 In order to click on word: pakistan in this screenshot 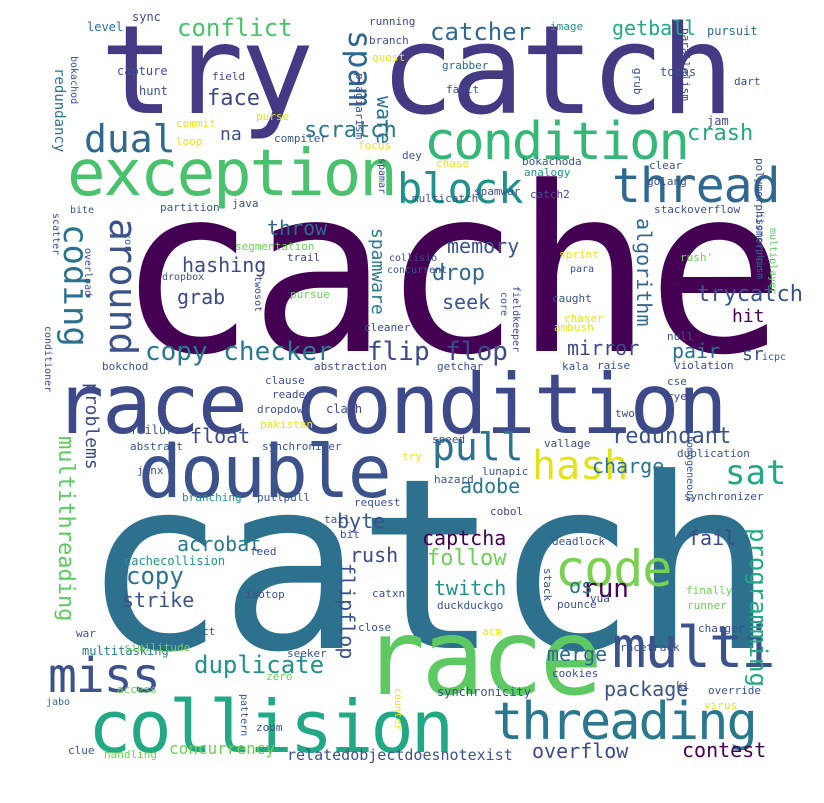, I will do `click(286, 424)`.